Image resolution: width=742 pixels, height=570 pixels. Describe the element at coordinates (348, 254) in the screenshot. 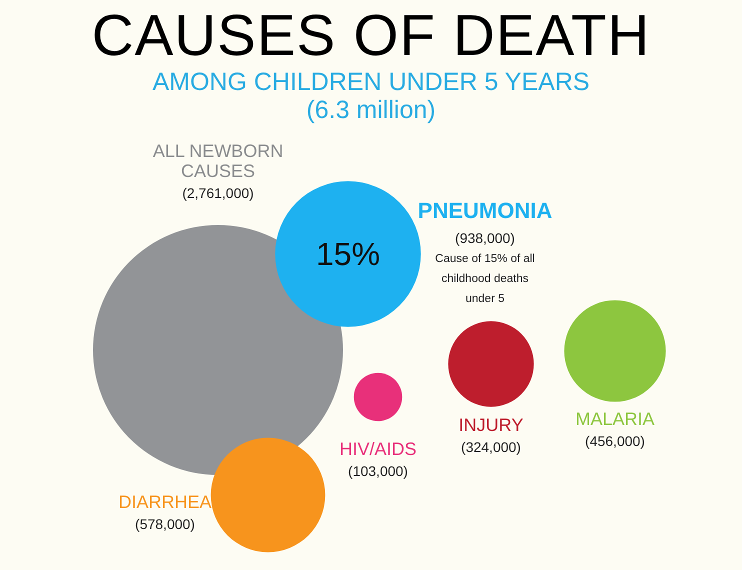

I see `text: 15%` at that location.